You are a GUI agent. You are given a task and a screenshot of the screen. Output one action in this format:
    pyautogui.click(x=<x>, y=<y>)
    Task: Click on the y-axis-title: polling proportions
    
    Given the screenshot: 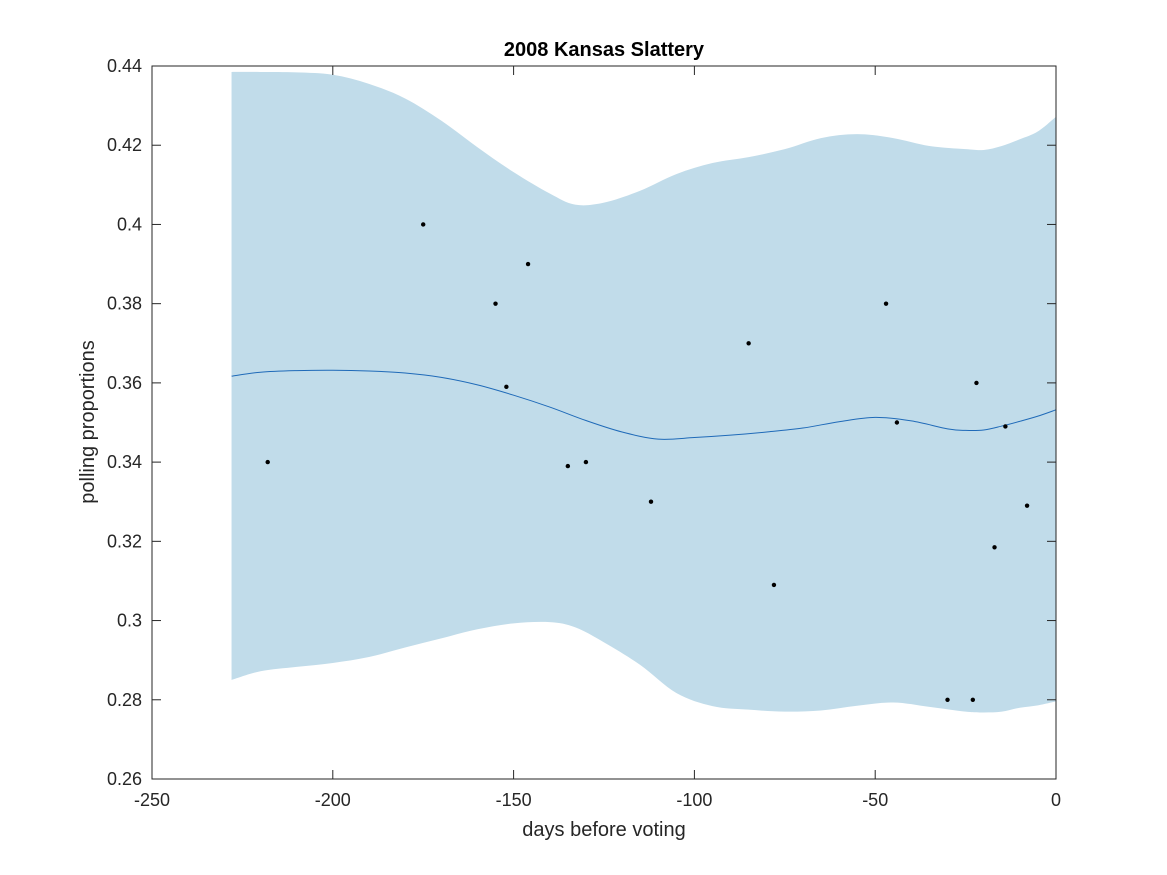 What is the action you would take?
    pyautogui.click(x=88, y=421)
    